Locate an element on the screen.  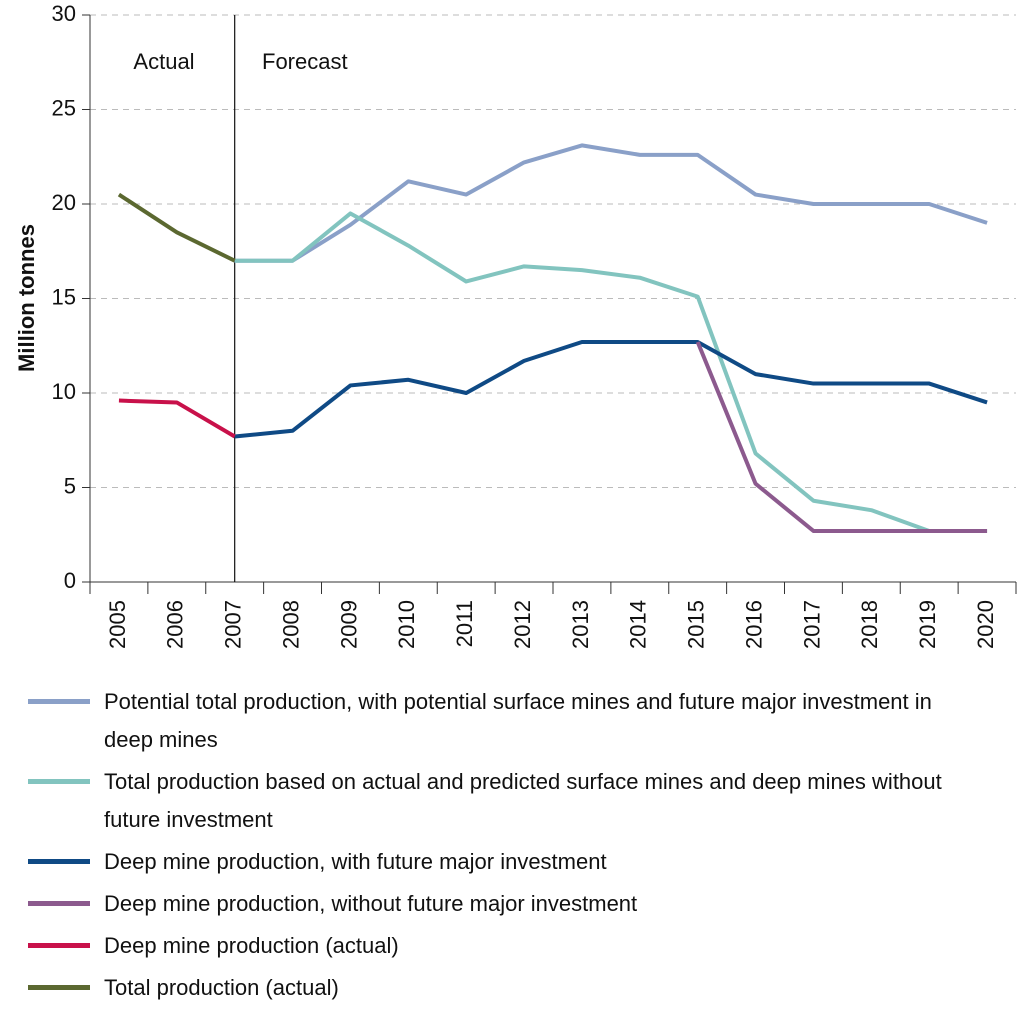
annotation: Actual is located at coordinates (163, 61).